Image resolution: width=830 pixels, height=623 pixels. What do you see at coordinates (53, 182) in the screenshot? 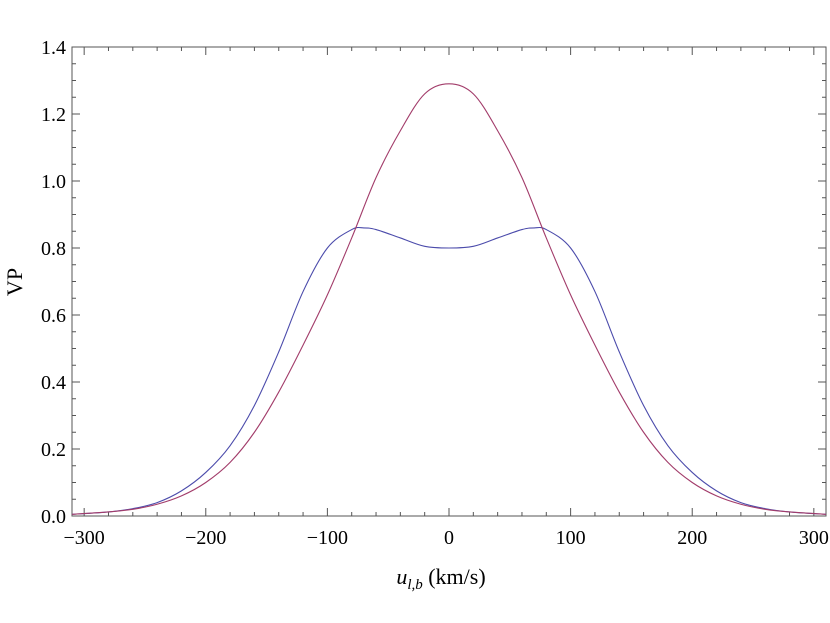
I see `y-tick-label: 1.0` at bounding box center [53, 182].